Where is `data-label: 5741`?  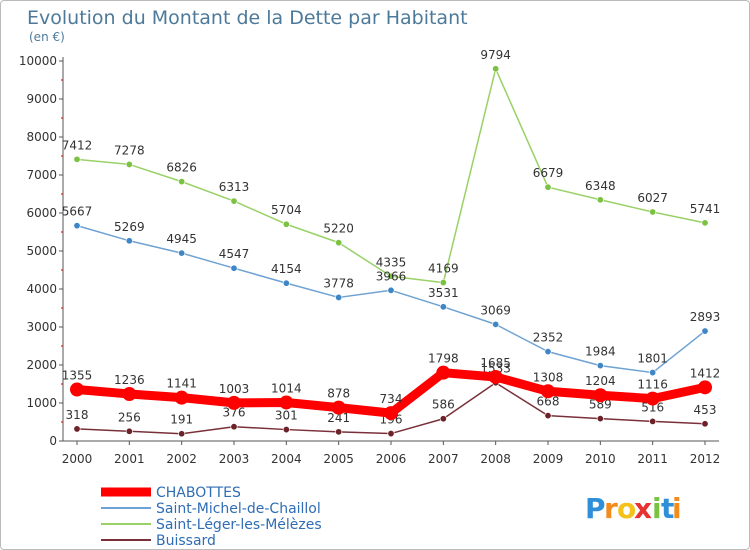
data-label: 5741 is located at coordinates (705, 209).